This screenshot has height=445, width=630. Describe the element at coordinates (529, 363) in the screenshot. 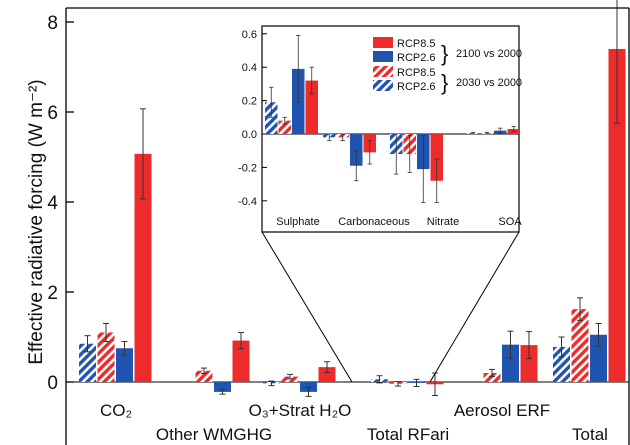

I see `bar-aerosol-erf-rcp8-5-2100-vs-2000` at that location.